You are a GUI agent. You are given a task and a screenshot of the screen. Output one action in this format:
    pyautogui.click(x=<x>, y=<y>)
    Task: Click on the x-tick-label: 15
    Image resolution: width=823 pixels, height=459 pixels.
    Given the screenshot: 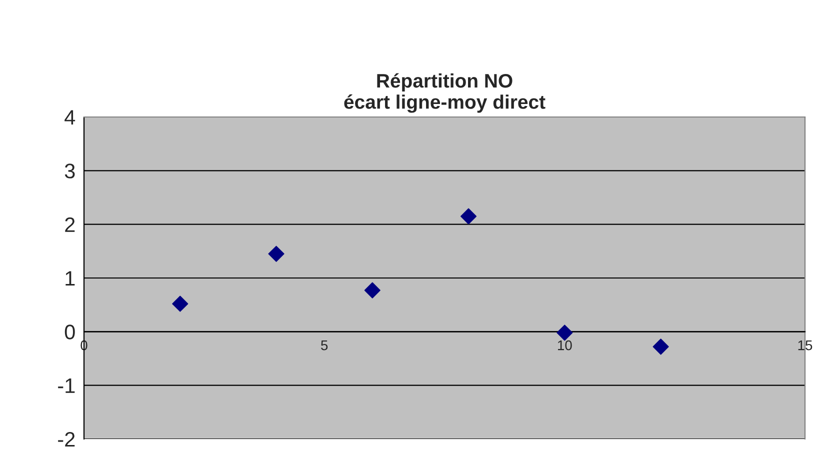 What is the action you would take?
    pyautogui.click(x=805, y=345)
    